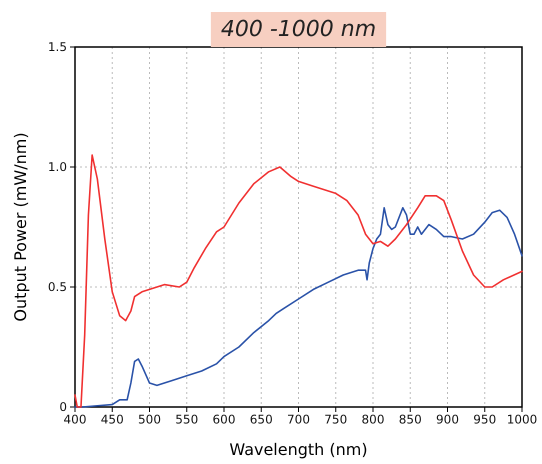 The height and width of the screenshot is (464, 542). What do you see at coordinates (261, 419) in the screenshot?
I see `x-tick-label: 650` at bounding box center [261, 419].